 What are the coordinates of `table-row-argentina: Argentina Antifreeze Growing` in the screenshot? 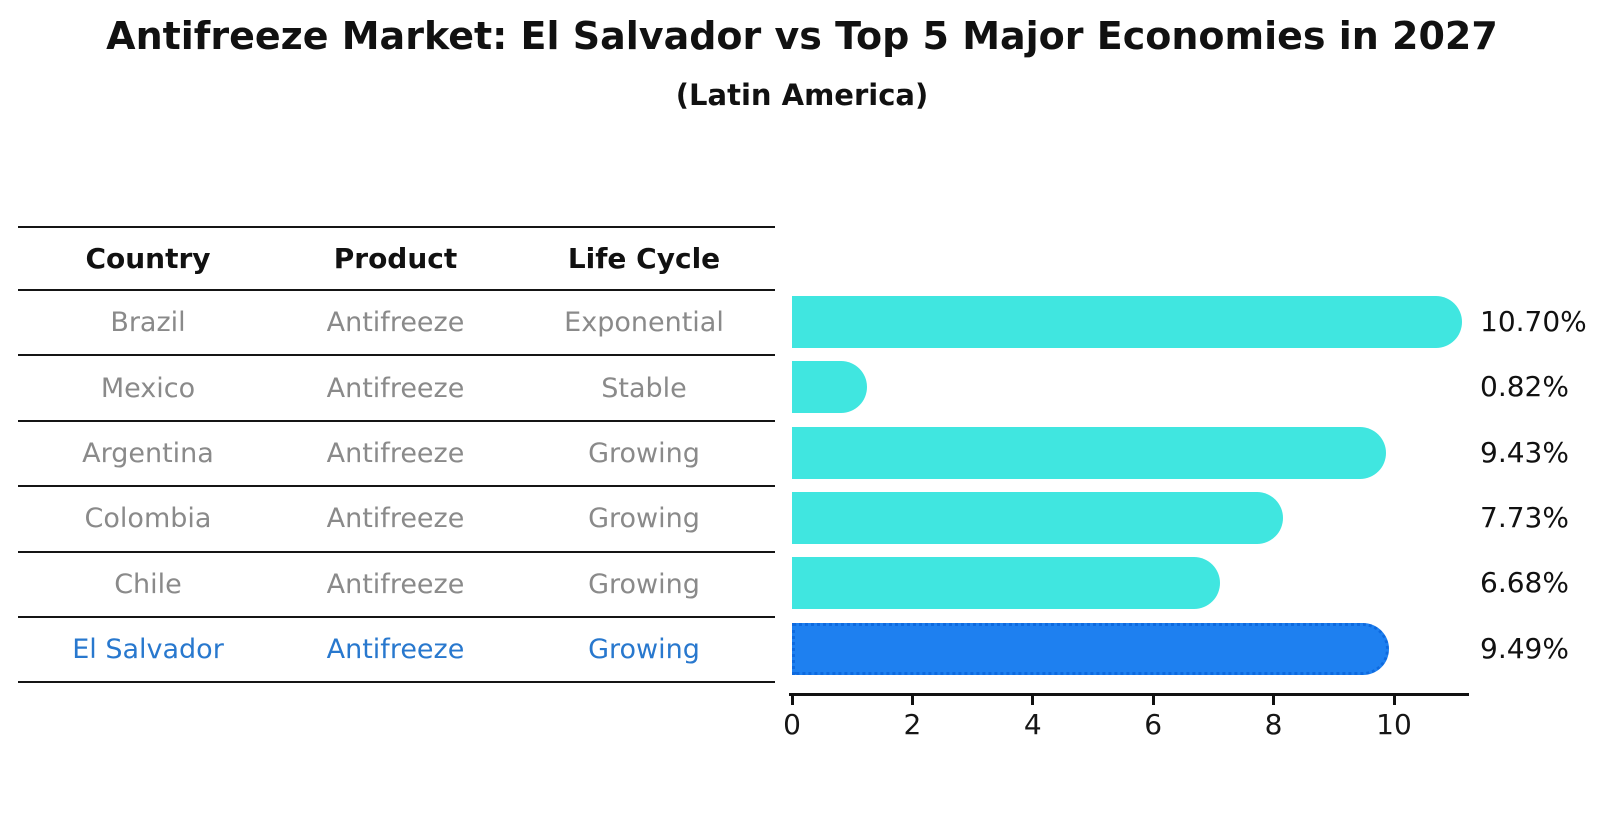 It's located at (396, 455).